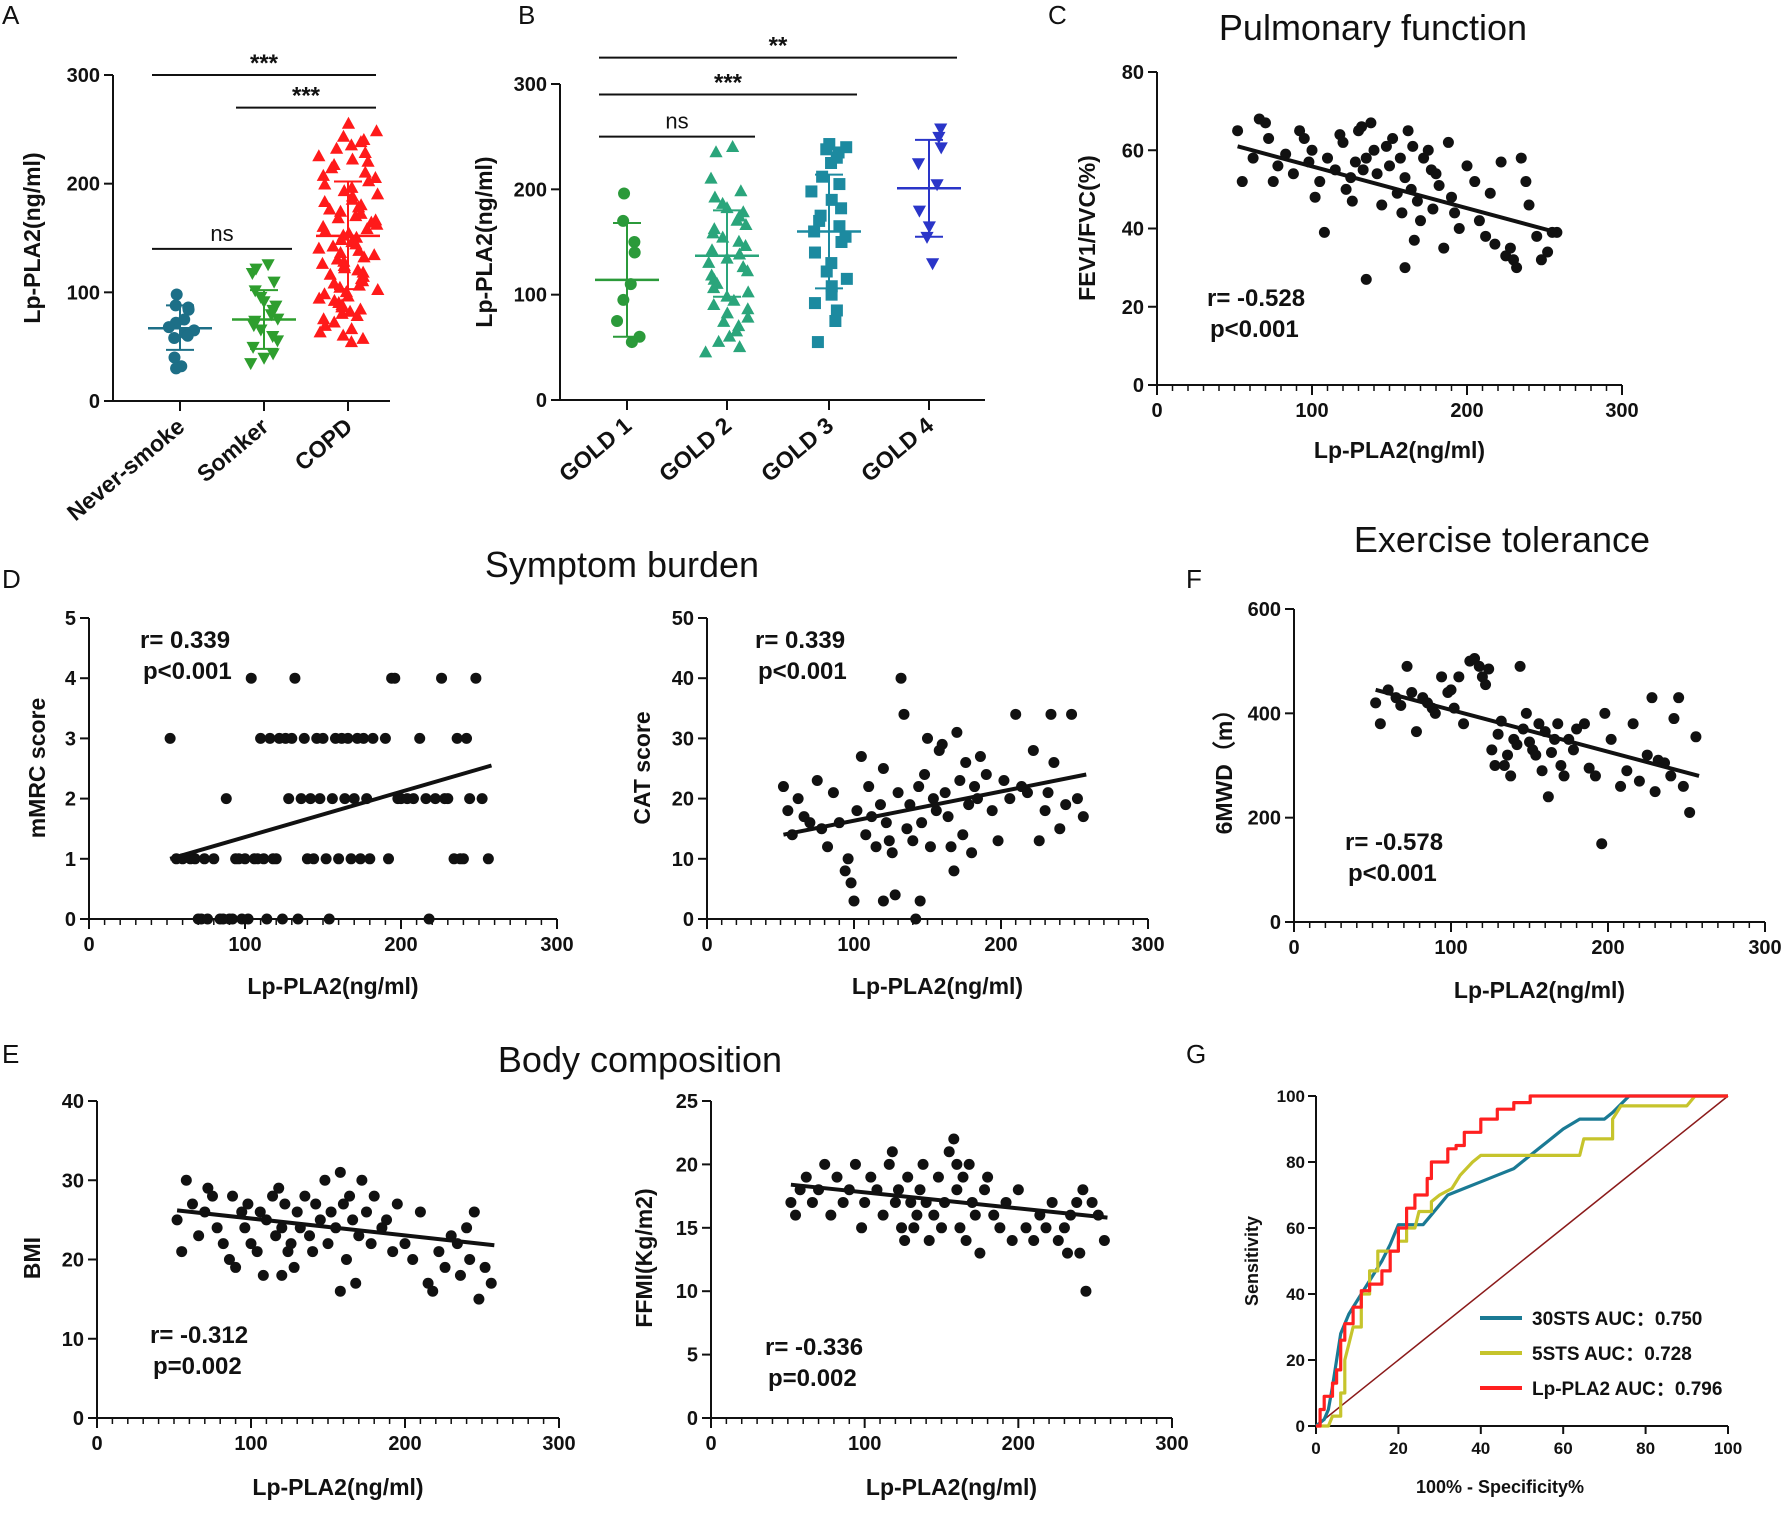 This screenshot has height=1513, width=1783. I want to click on group-somker, so click(264, 315).